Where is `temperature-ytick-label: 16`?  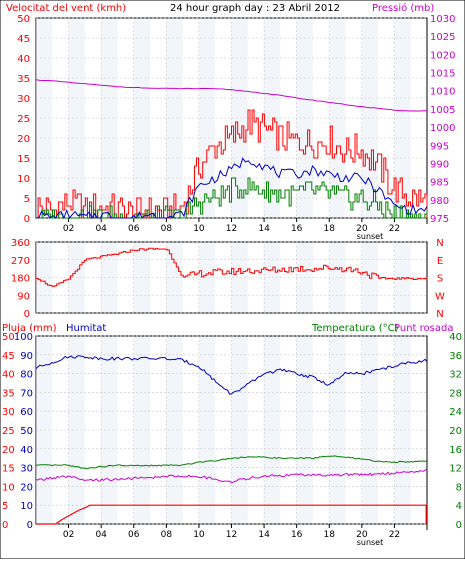
temperature-ytick-label: 16 is located at coordinates (455, 450).